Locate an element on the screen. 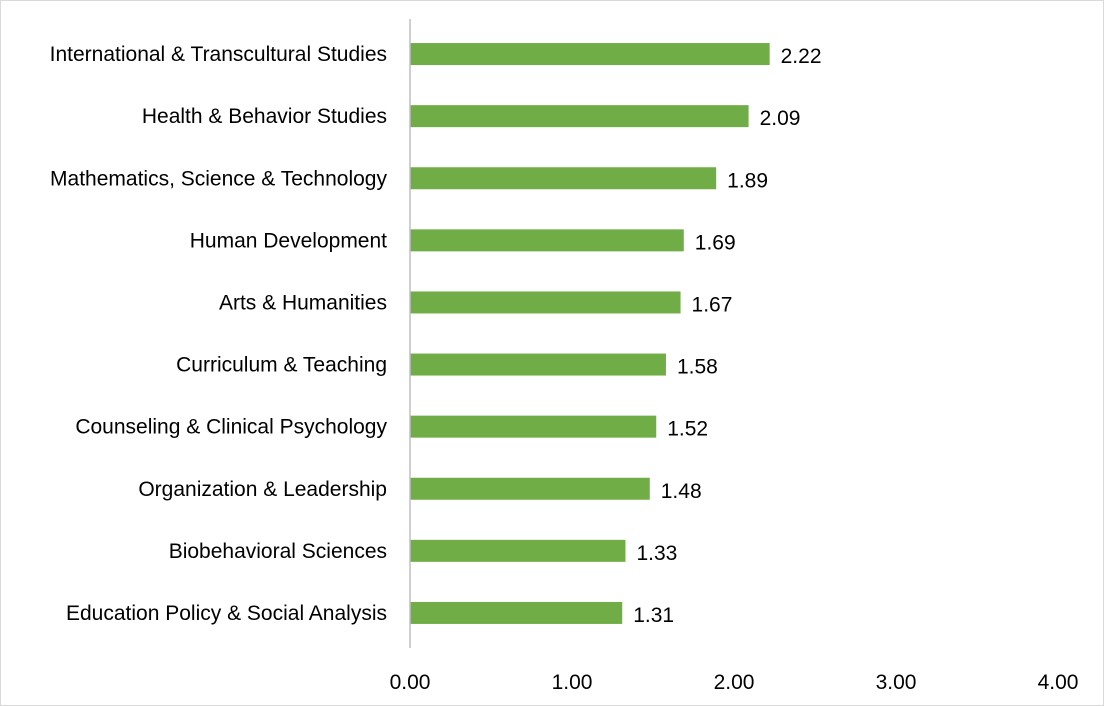 Image resolution: width=1104 pixels, height=706 pixels. data-label: 1.33 is located at coordinates (656, 553).